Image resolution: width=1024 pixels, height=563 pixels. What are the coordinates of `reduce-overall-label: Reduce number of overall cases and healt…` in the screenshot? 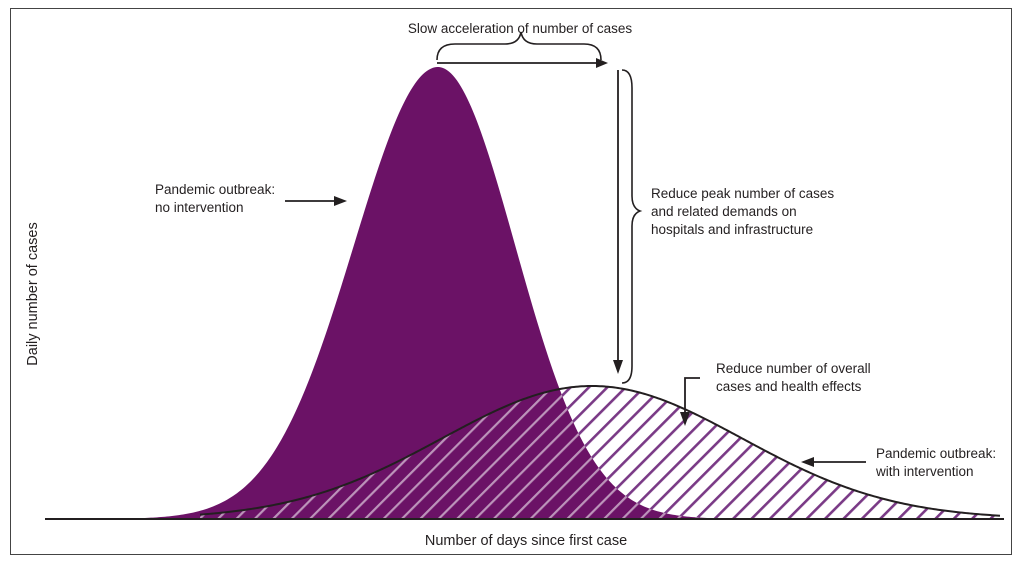 It's located at (795, 377).